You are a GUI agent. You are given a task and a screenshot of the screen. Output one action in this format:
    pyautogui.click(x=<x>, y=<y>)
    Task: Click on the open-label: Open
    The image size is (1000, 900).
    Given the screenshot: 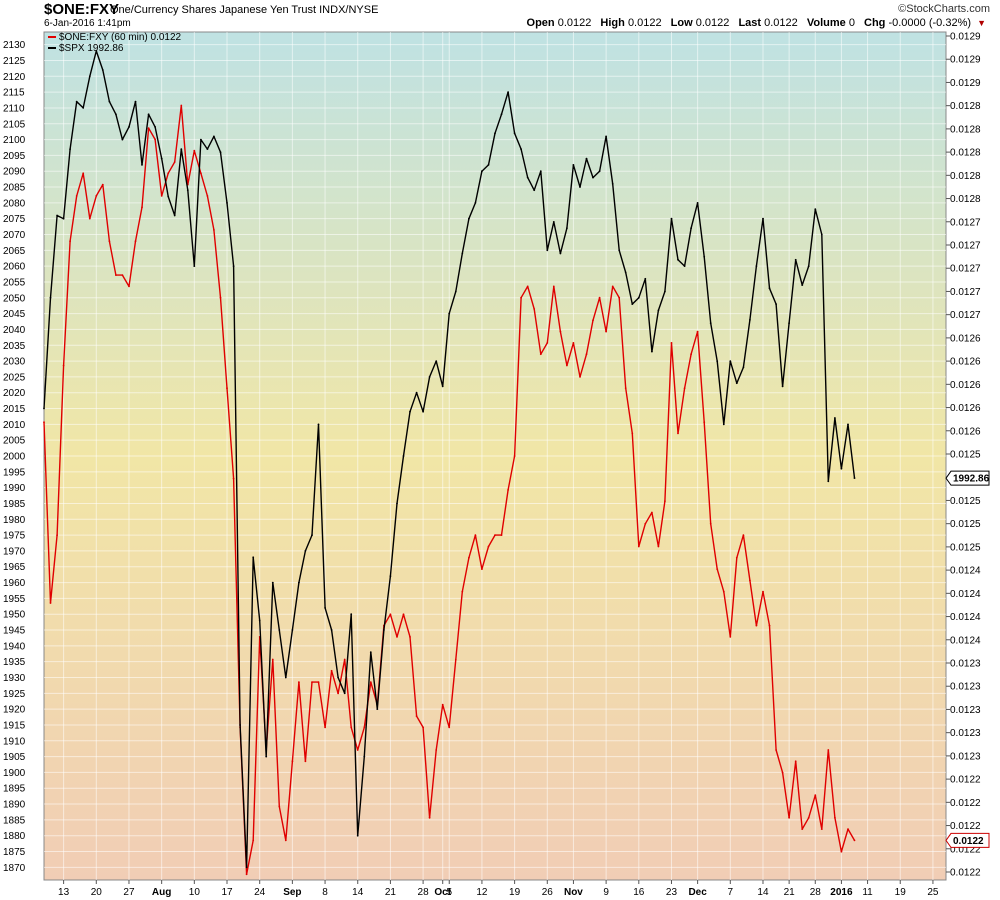 What is the action you would take?
    pyautogui.click(x=540, y=23)
    